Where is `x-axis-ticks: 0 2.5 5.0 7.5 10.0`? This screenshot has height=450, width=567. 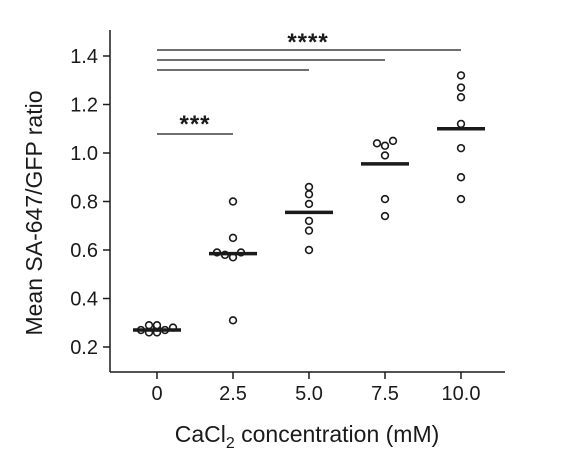
x-axis-ticks: 0 2.5 5.0 7.5 10.0 is located at coordinates (315, 388).